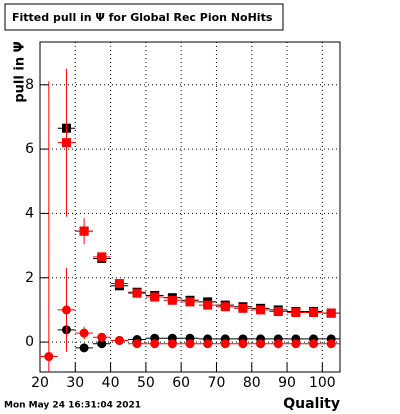 This screenshot has height=414, width=400. Describe the element at coordinates (29, 278) in the screenshot. I see `y-tick-label: 2` at that location.